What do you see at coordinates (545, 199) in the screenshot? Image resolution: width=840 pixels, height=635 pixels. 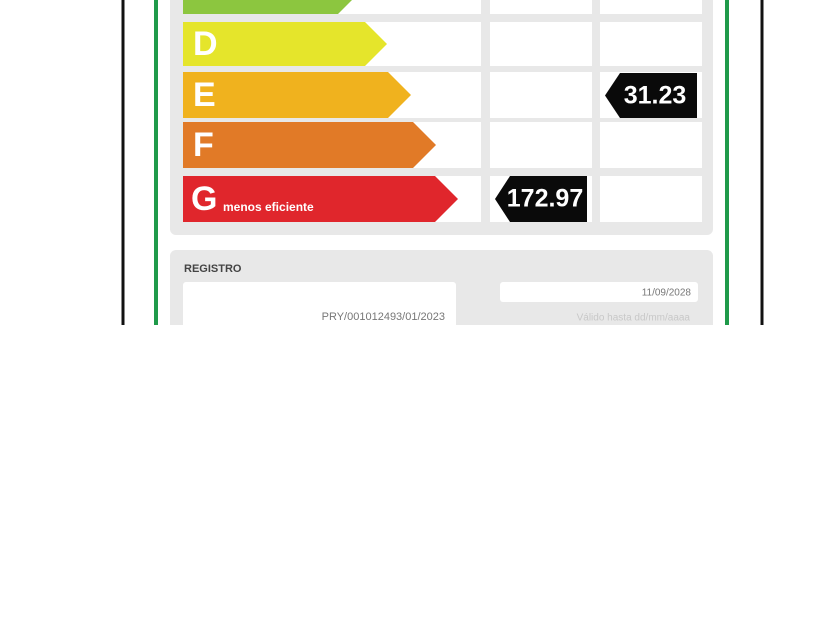 I see `value-text: 172.97` at bounding box center [545, 199].